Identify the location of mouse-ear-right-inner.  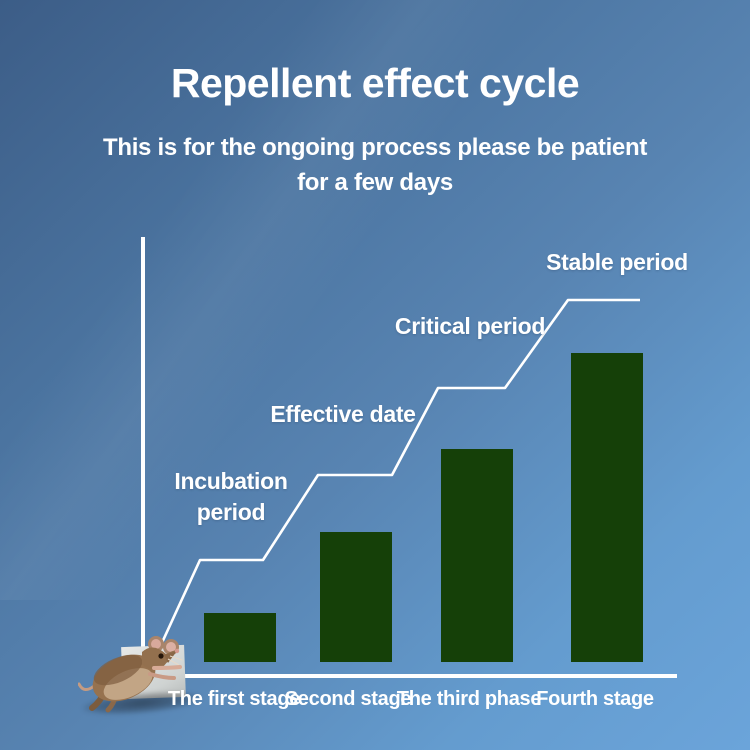
(171, 647).